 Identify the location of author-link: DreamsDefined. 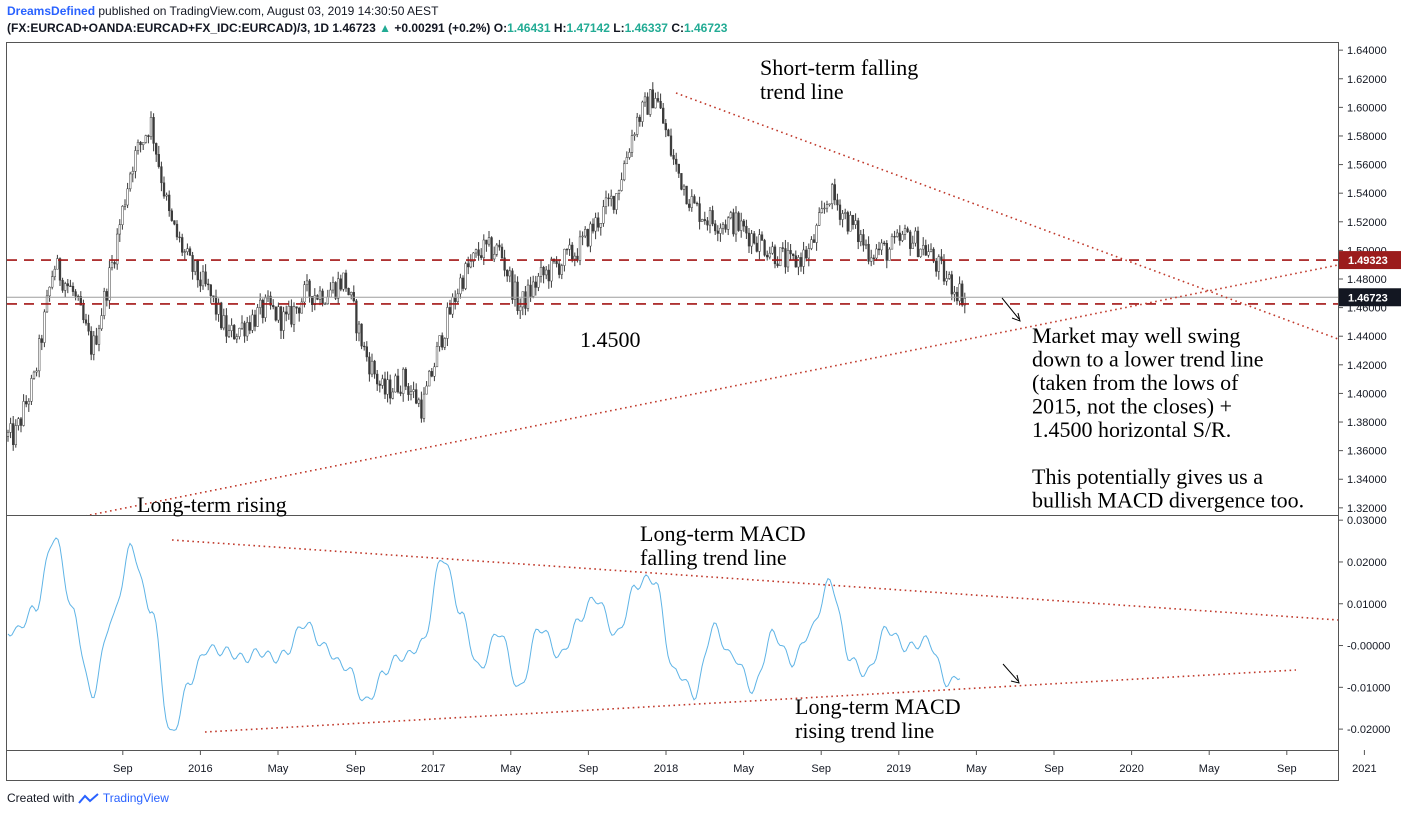
(51, 11).